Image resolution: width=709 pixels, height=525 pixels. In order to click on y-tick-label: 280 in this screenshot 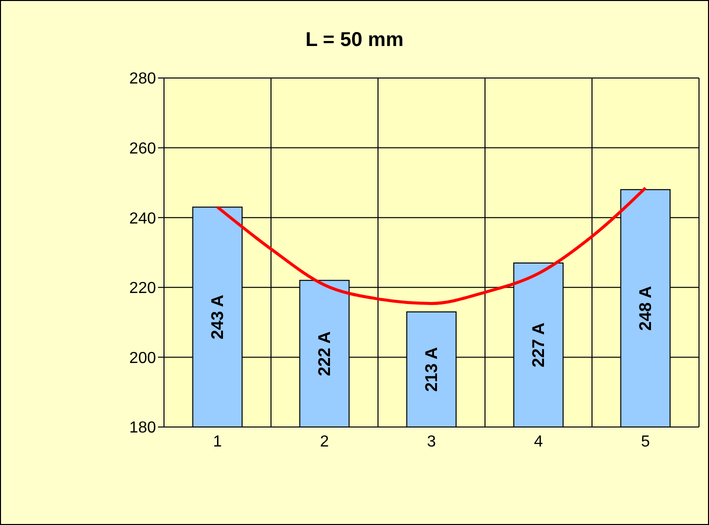, I will do `click(142, 79)`.